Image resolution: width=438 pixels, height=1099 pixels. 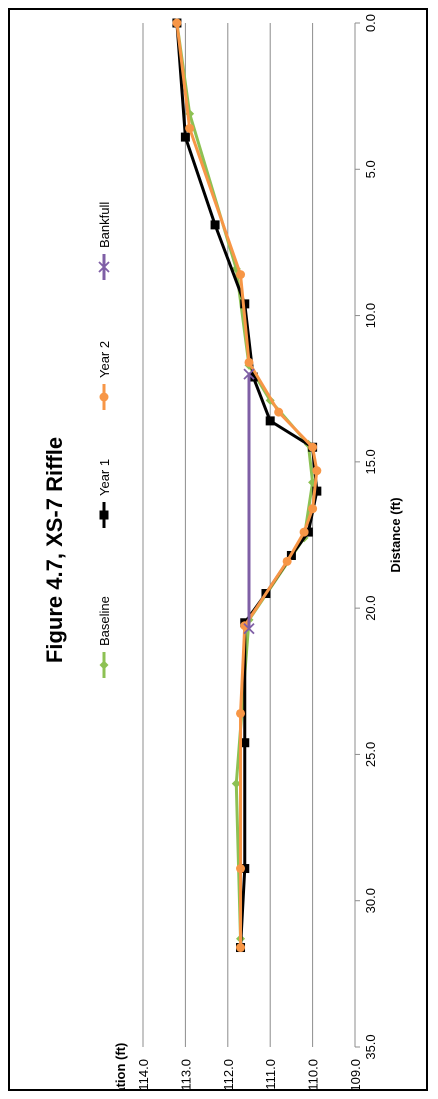 I want to click on x-tick-label: 10.0, so click(x=370, y=315).